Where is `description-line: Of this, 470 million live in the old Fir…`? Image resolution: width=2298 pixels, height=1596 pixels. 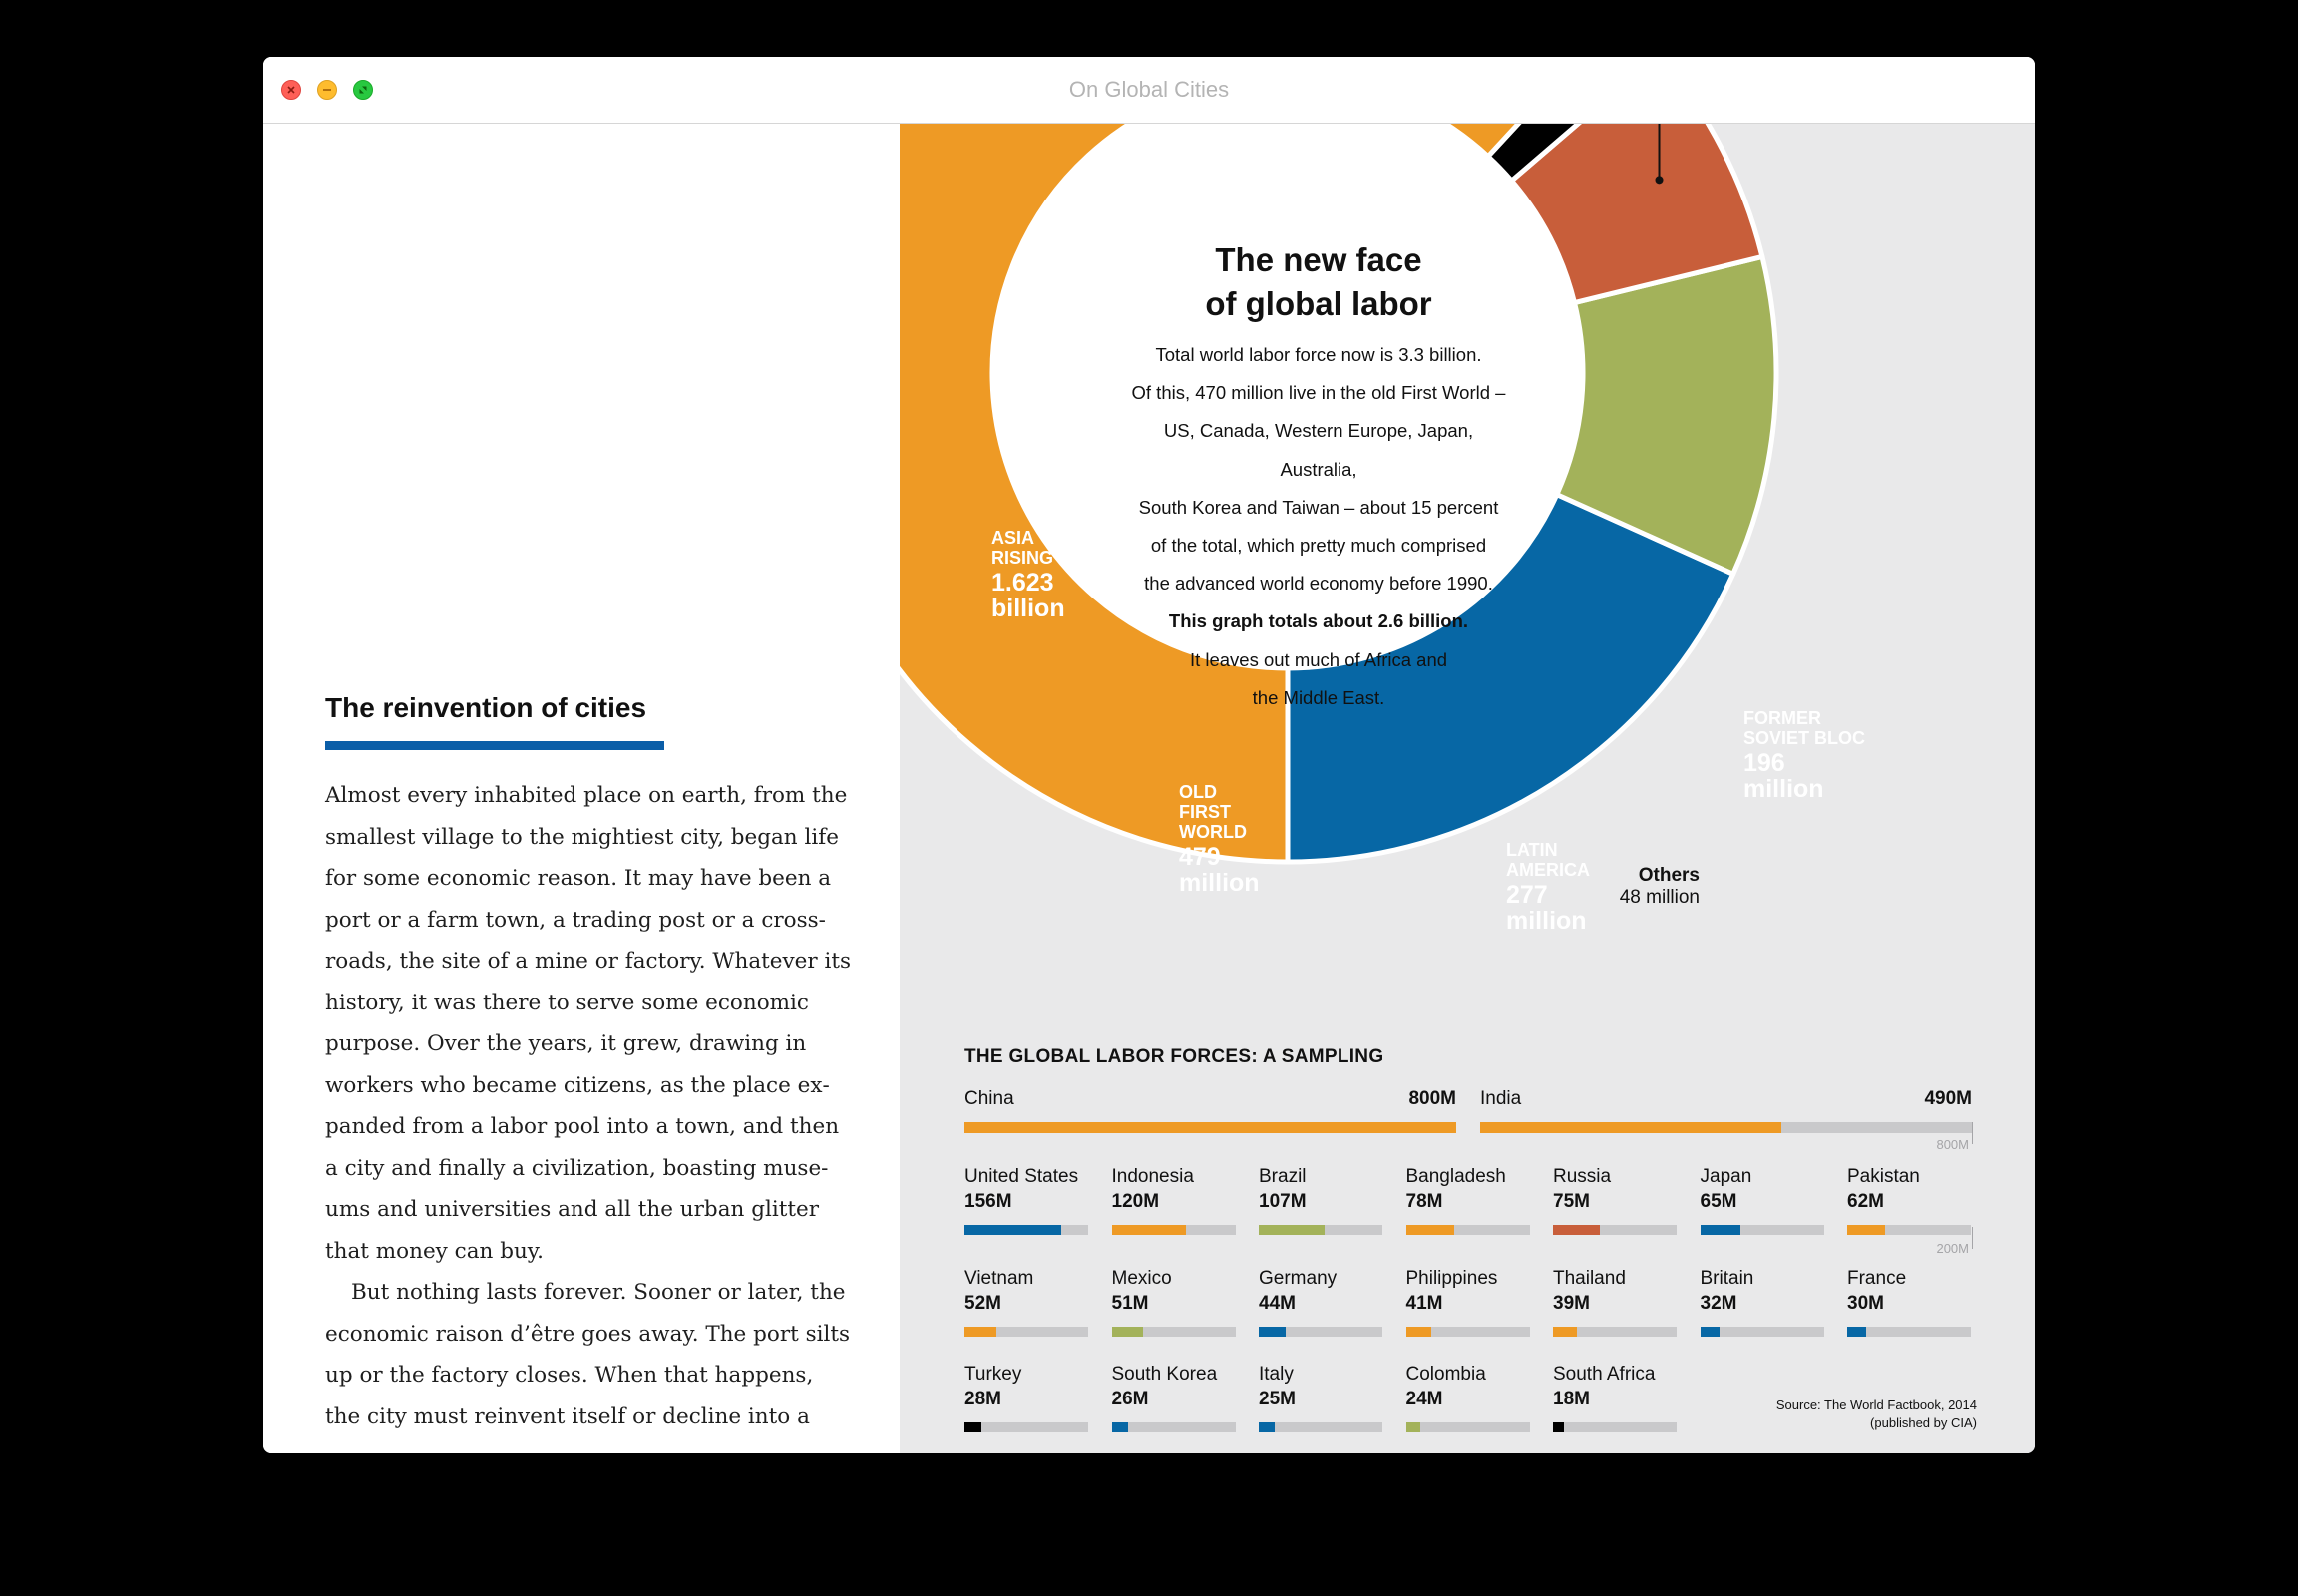 description-line: Of this, 470 million live in the old Fir… is located at coordinates (1318, 393).